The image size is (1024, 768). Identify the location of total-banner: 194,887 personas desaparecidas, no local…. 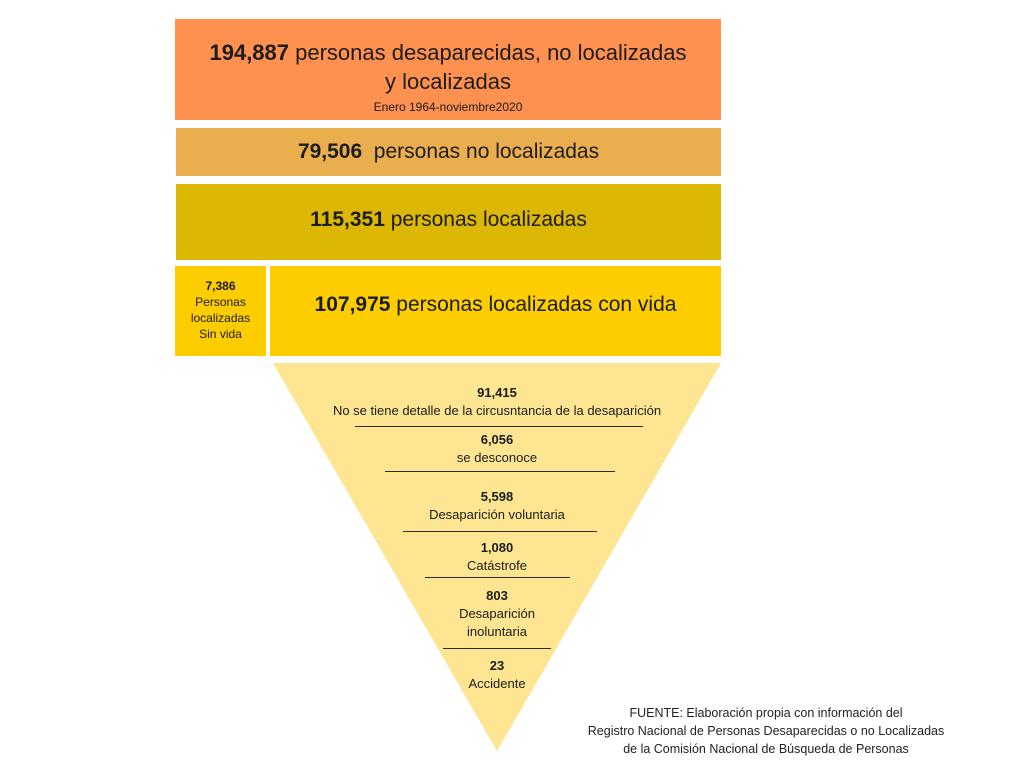
(448, 69).